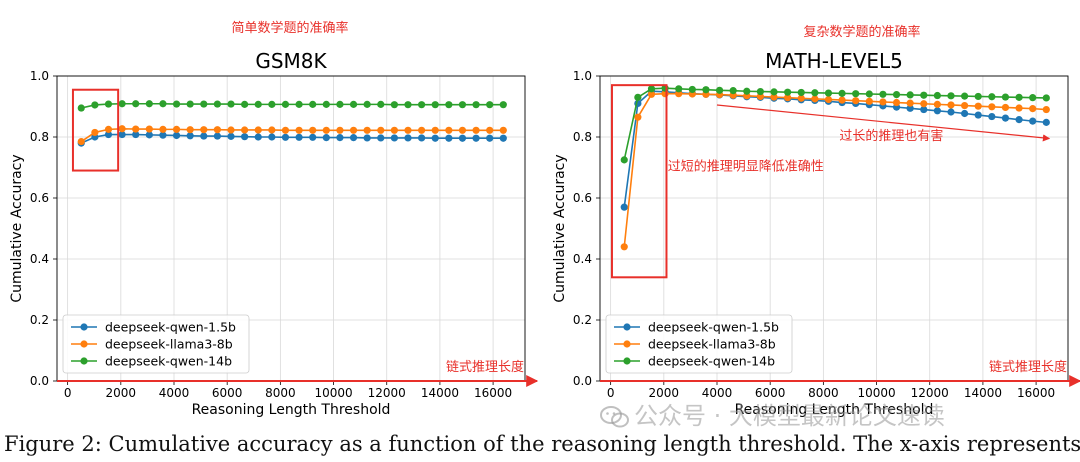  I want to click on series-deepseek-llama3-8b, so click(292, 135).